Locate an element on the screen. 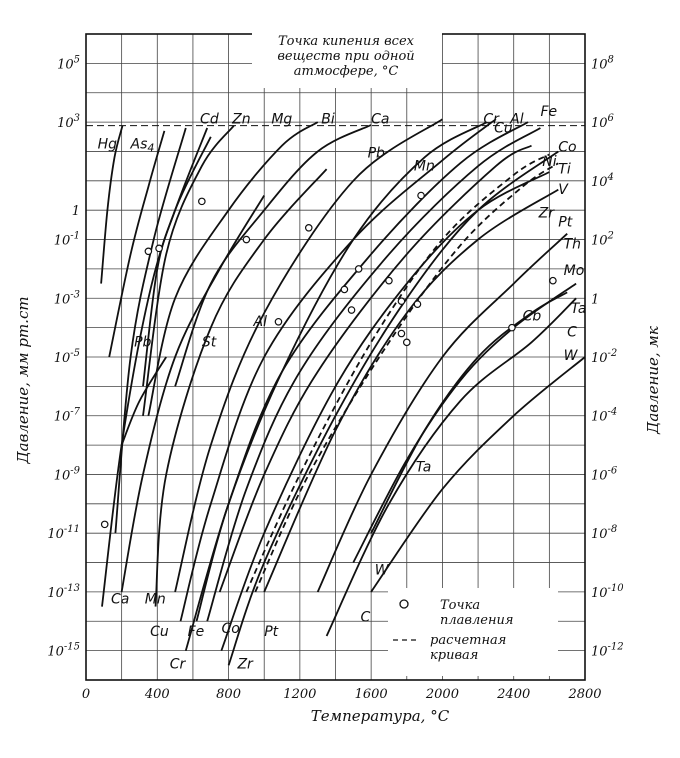  right-tick-label: 10⁻⁴ is located at coordinates (604, 416).